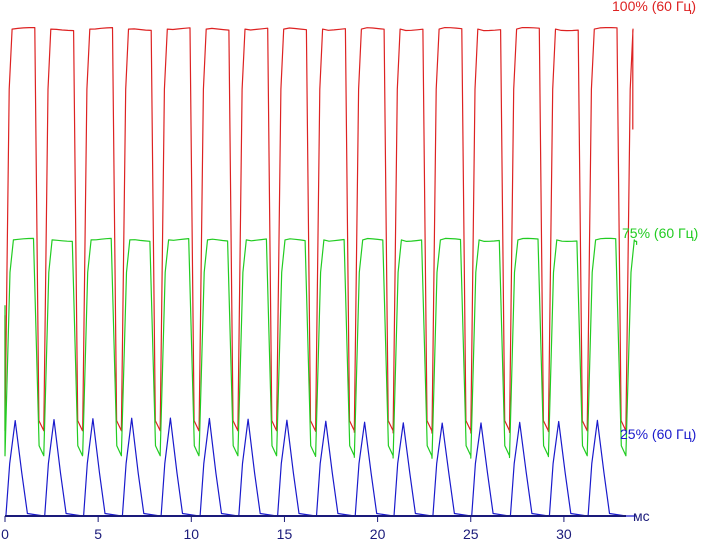  What do you see at coordinates (658, 434) in the screenshot?
I see `series-label-25: 25% (60 Гц)` at bounding box center [658, 434].